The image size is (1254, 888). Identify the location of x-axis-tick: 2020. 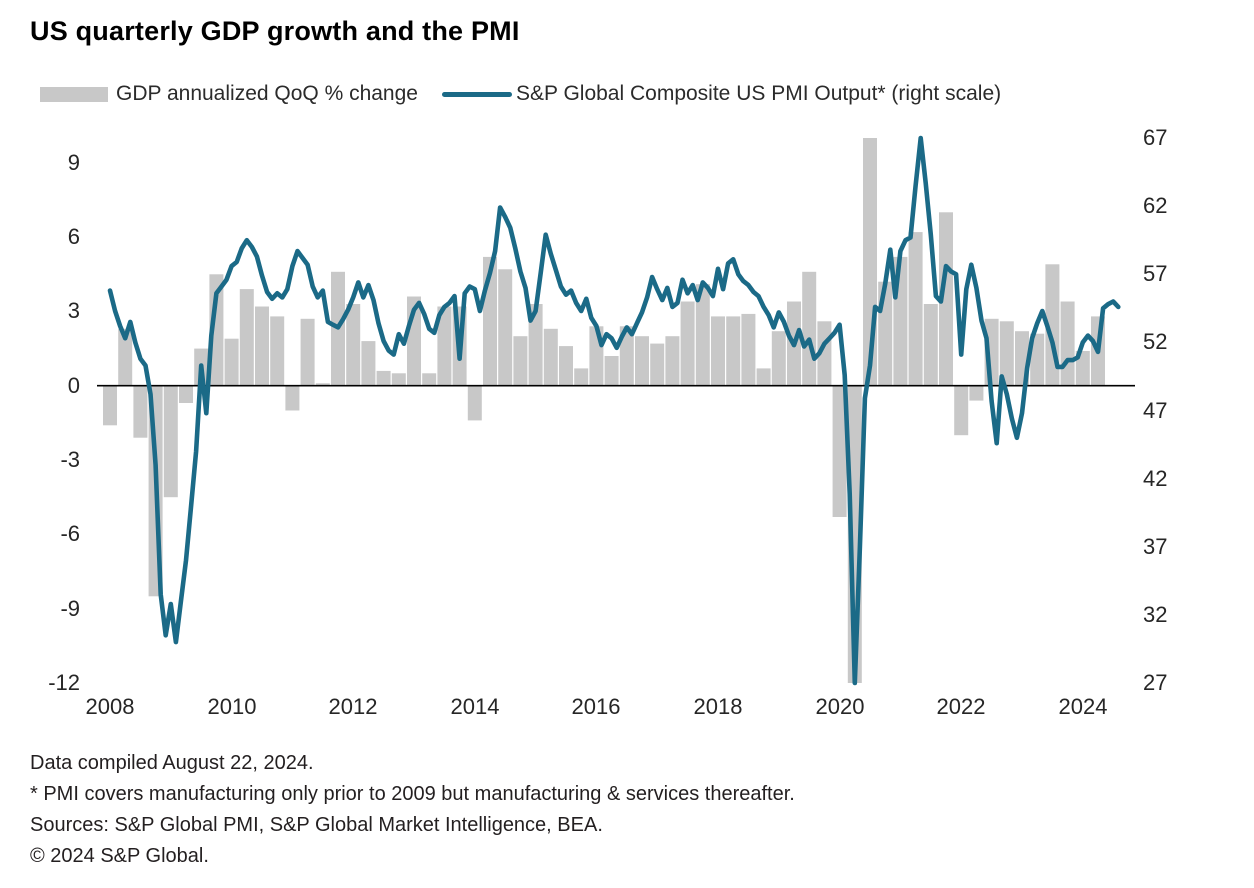
(840, 706).